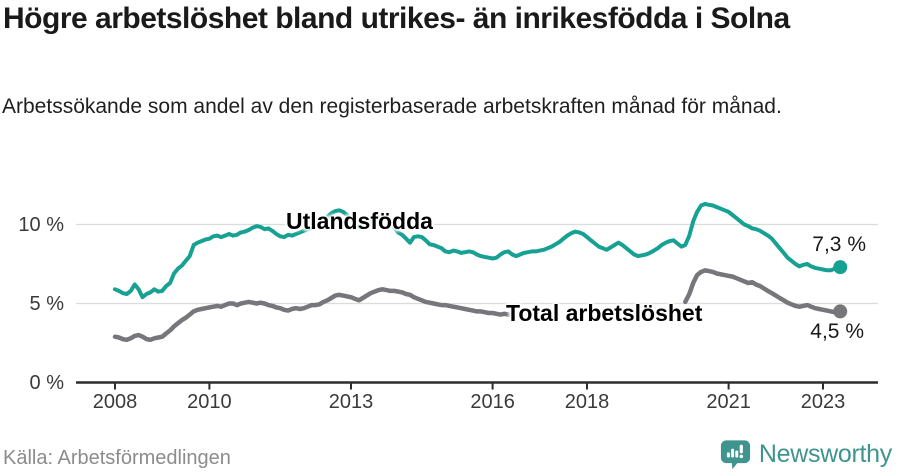 Image resolution: width=900 pixels, height=474 pixels. I want to click on x-axis-label-2023: 2023, so click(823, 402).